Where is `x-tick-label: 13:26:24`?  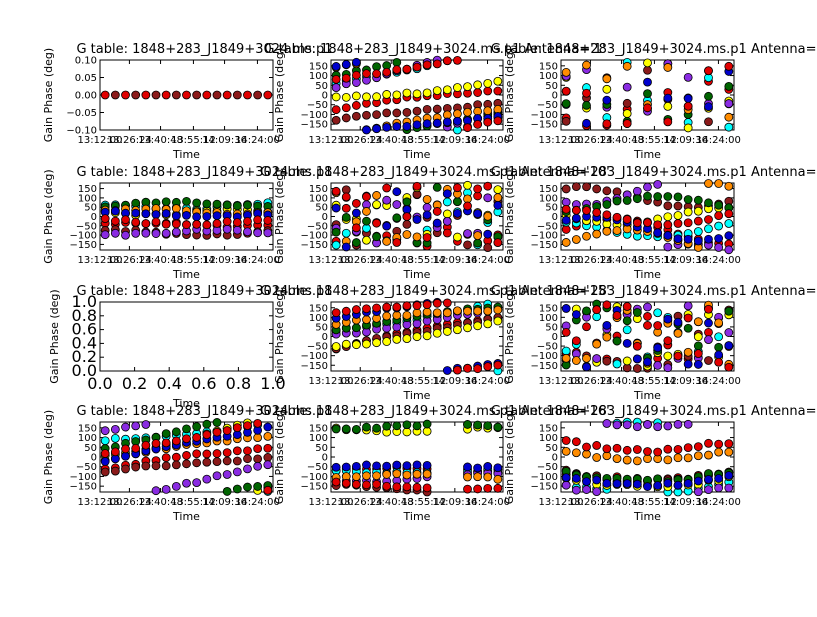 x-tick-label: 13:26:24 is located at coordinates (590, 502).